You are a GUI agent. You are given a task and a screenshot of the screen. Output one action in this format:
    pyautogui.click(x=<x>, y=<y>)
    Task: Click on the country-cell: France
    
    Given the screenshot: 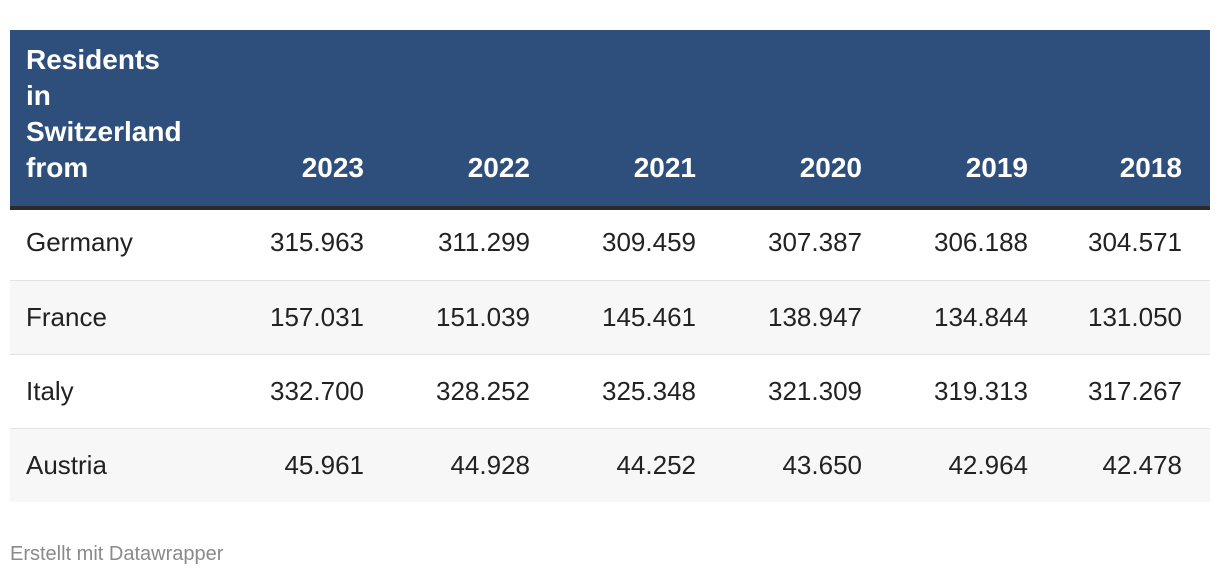 What is the action you would take?
    pyautogui.click(x=110, y=316)
    